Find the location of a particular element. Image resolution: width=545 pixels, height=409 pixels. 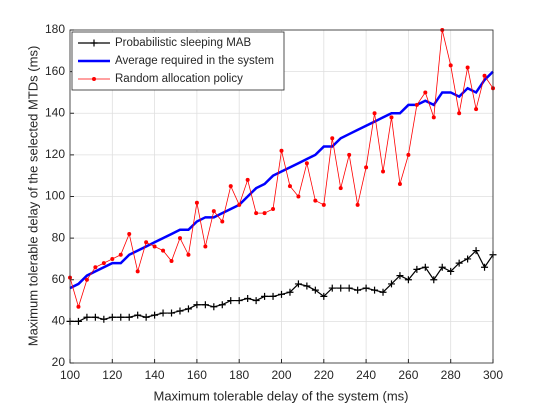

y-tick-label: 140 is located at coordinates (55, 112).